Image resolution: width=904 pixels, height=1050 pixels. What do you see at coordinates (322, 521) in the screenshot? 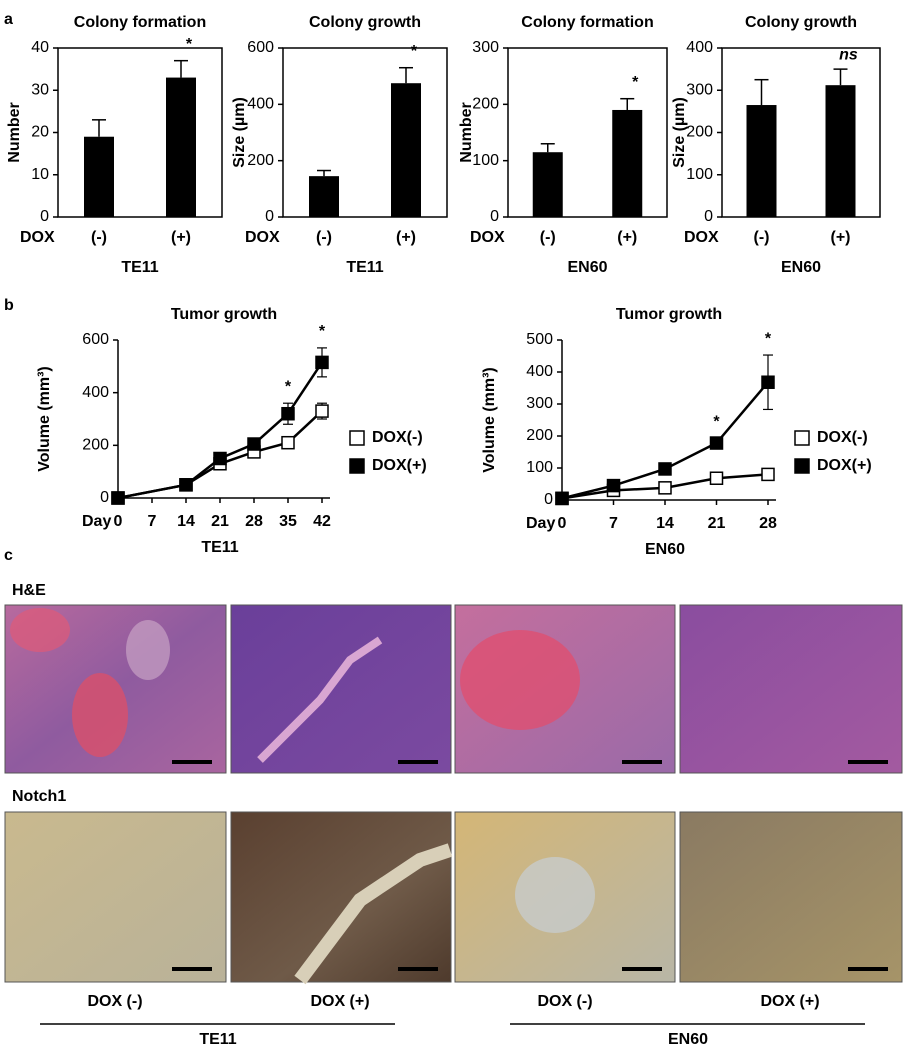
I see `x-tick-label: 42` at bounding box center [322, 521].